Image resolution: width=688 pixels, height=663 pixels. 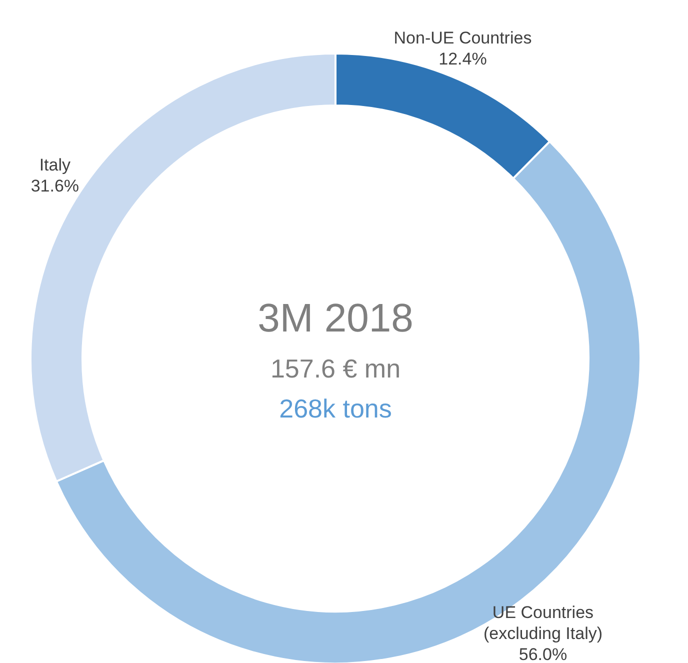 What do you see at coordinates (336, 318) in the screenshot?
I see `text: 3M 2018` at bounding box center [336, 318].